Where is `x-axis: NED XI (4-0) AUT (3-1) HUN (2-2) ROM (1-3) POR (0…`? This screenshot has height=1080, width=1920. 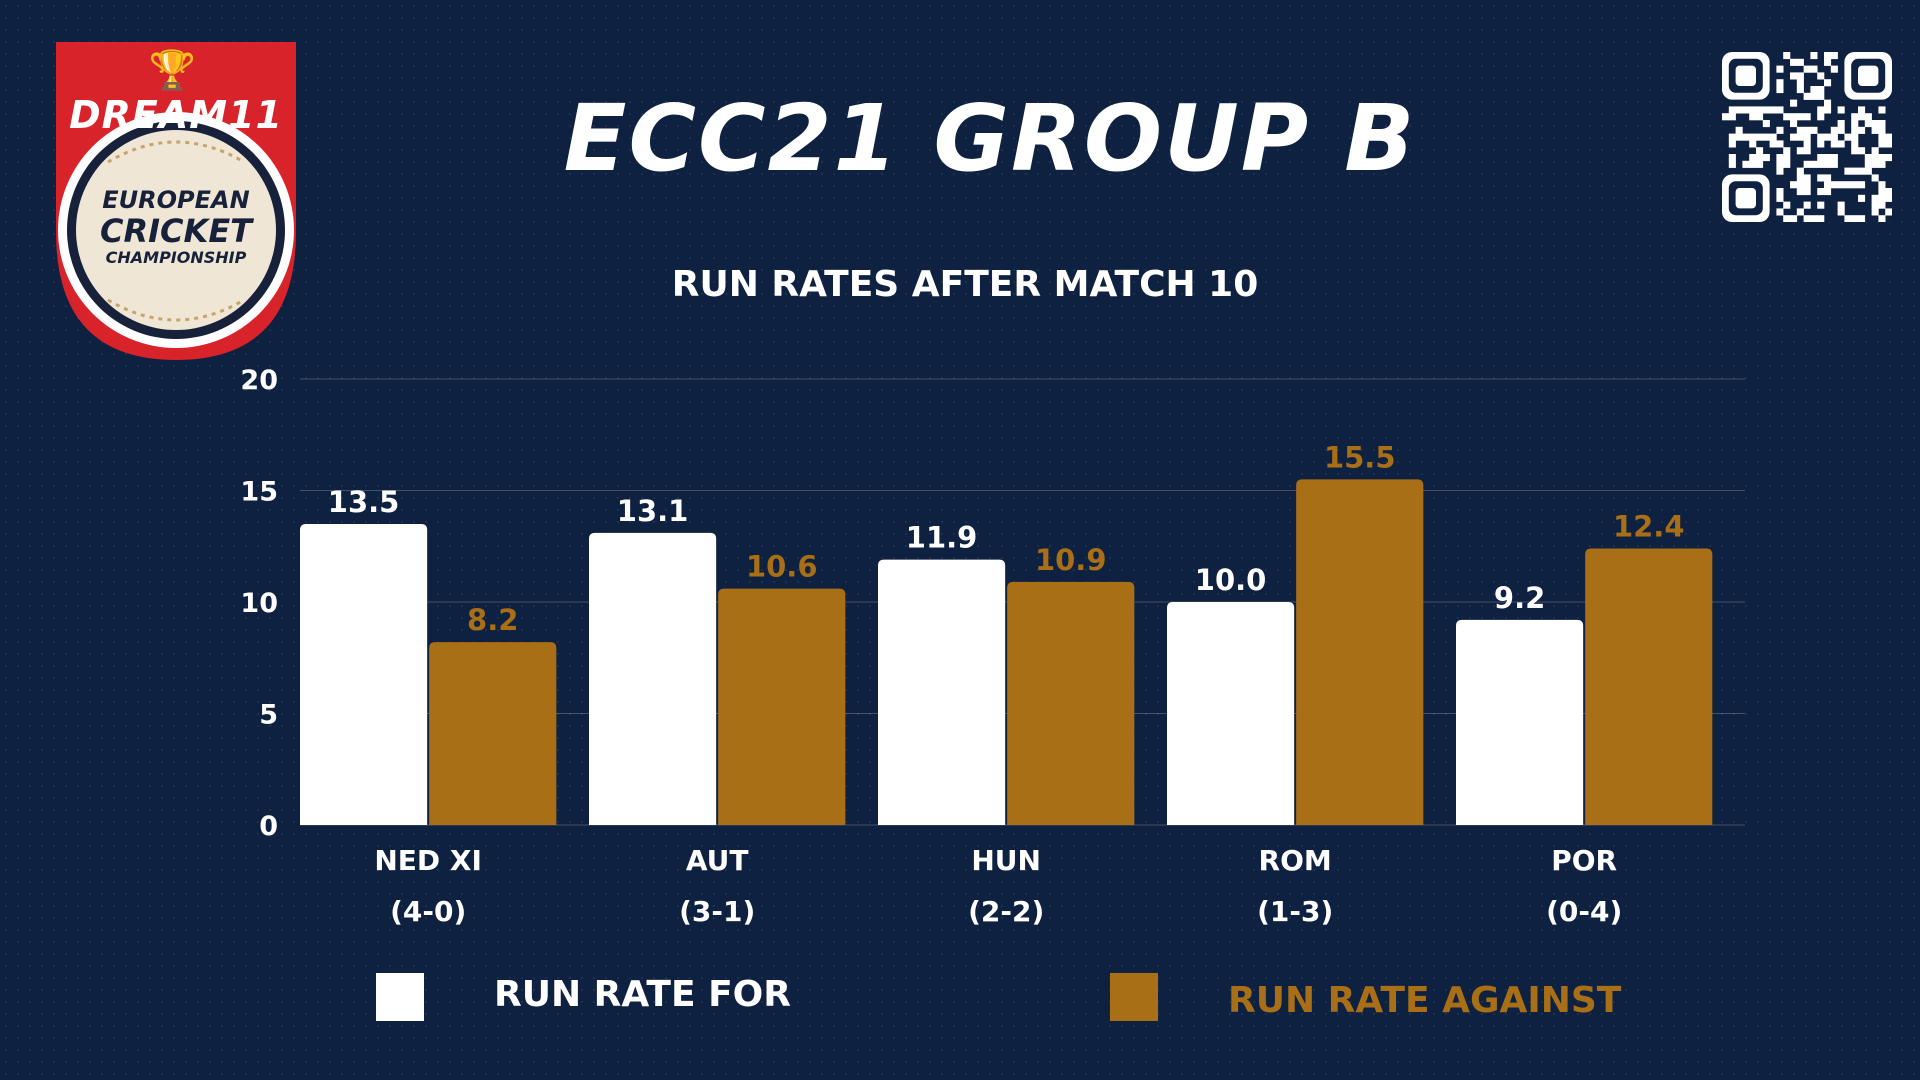
x-axis: NED XI (4-0) AUT (3-1) HUN (2-2) ROM (1-3) POR (0… is located at coordinates (998, 886).